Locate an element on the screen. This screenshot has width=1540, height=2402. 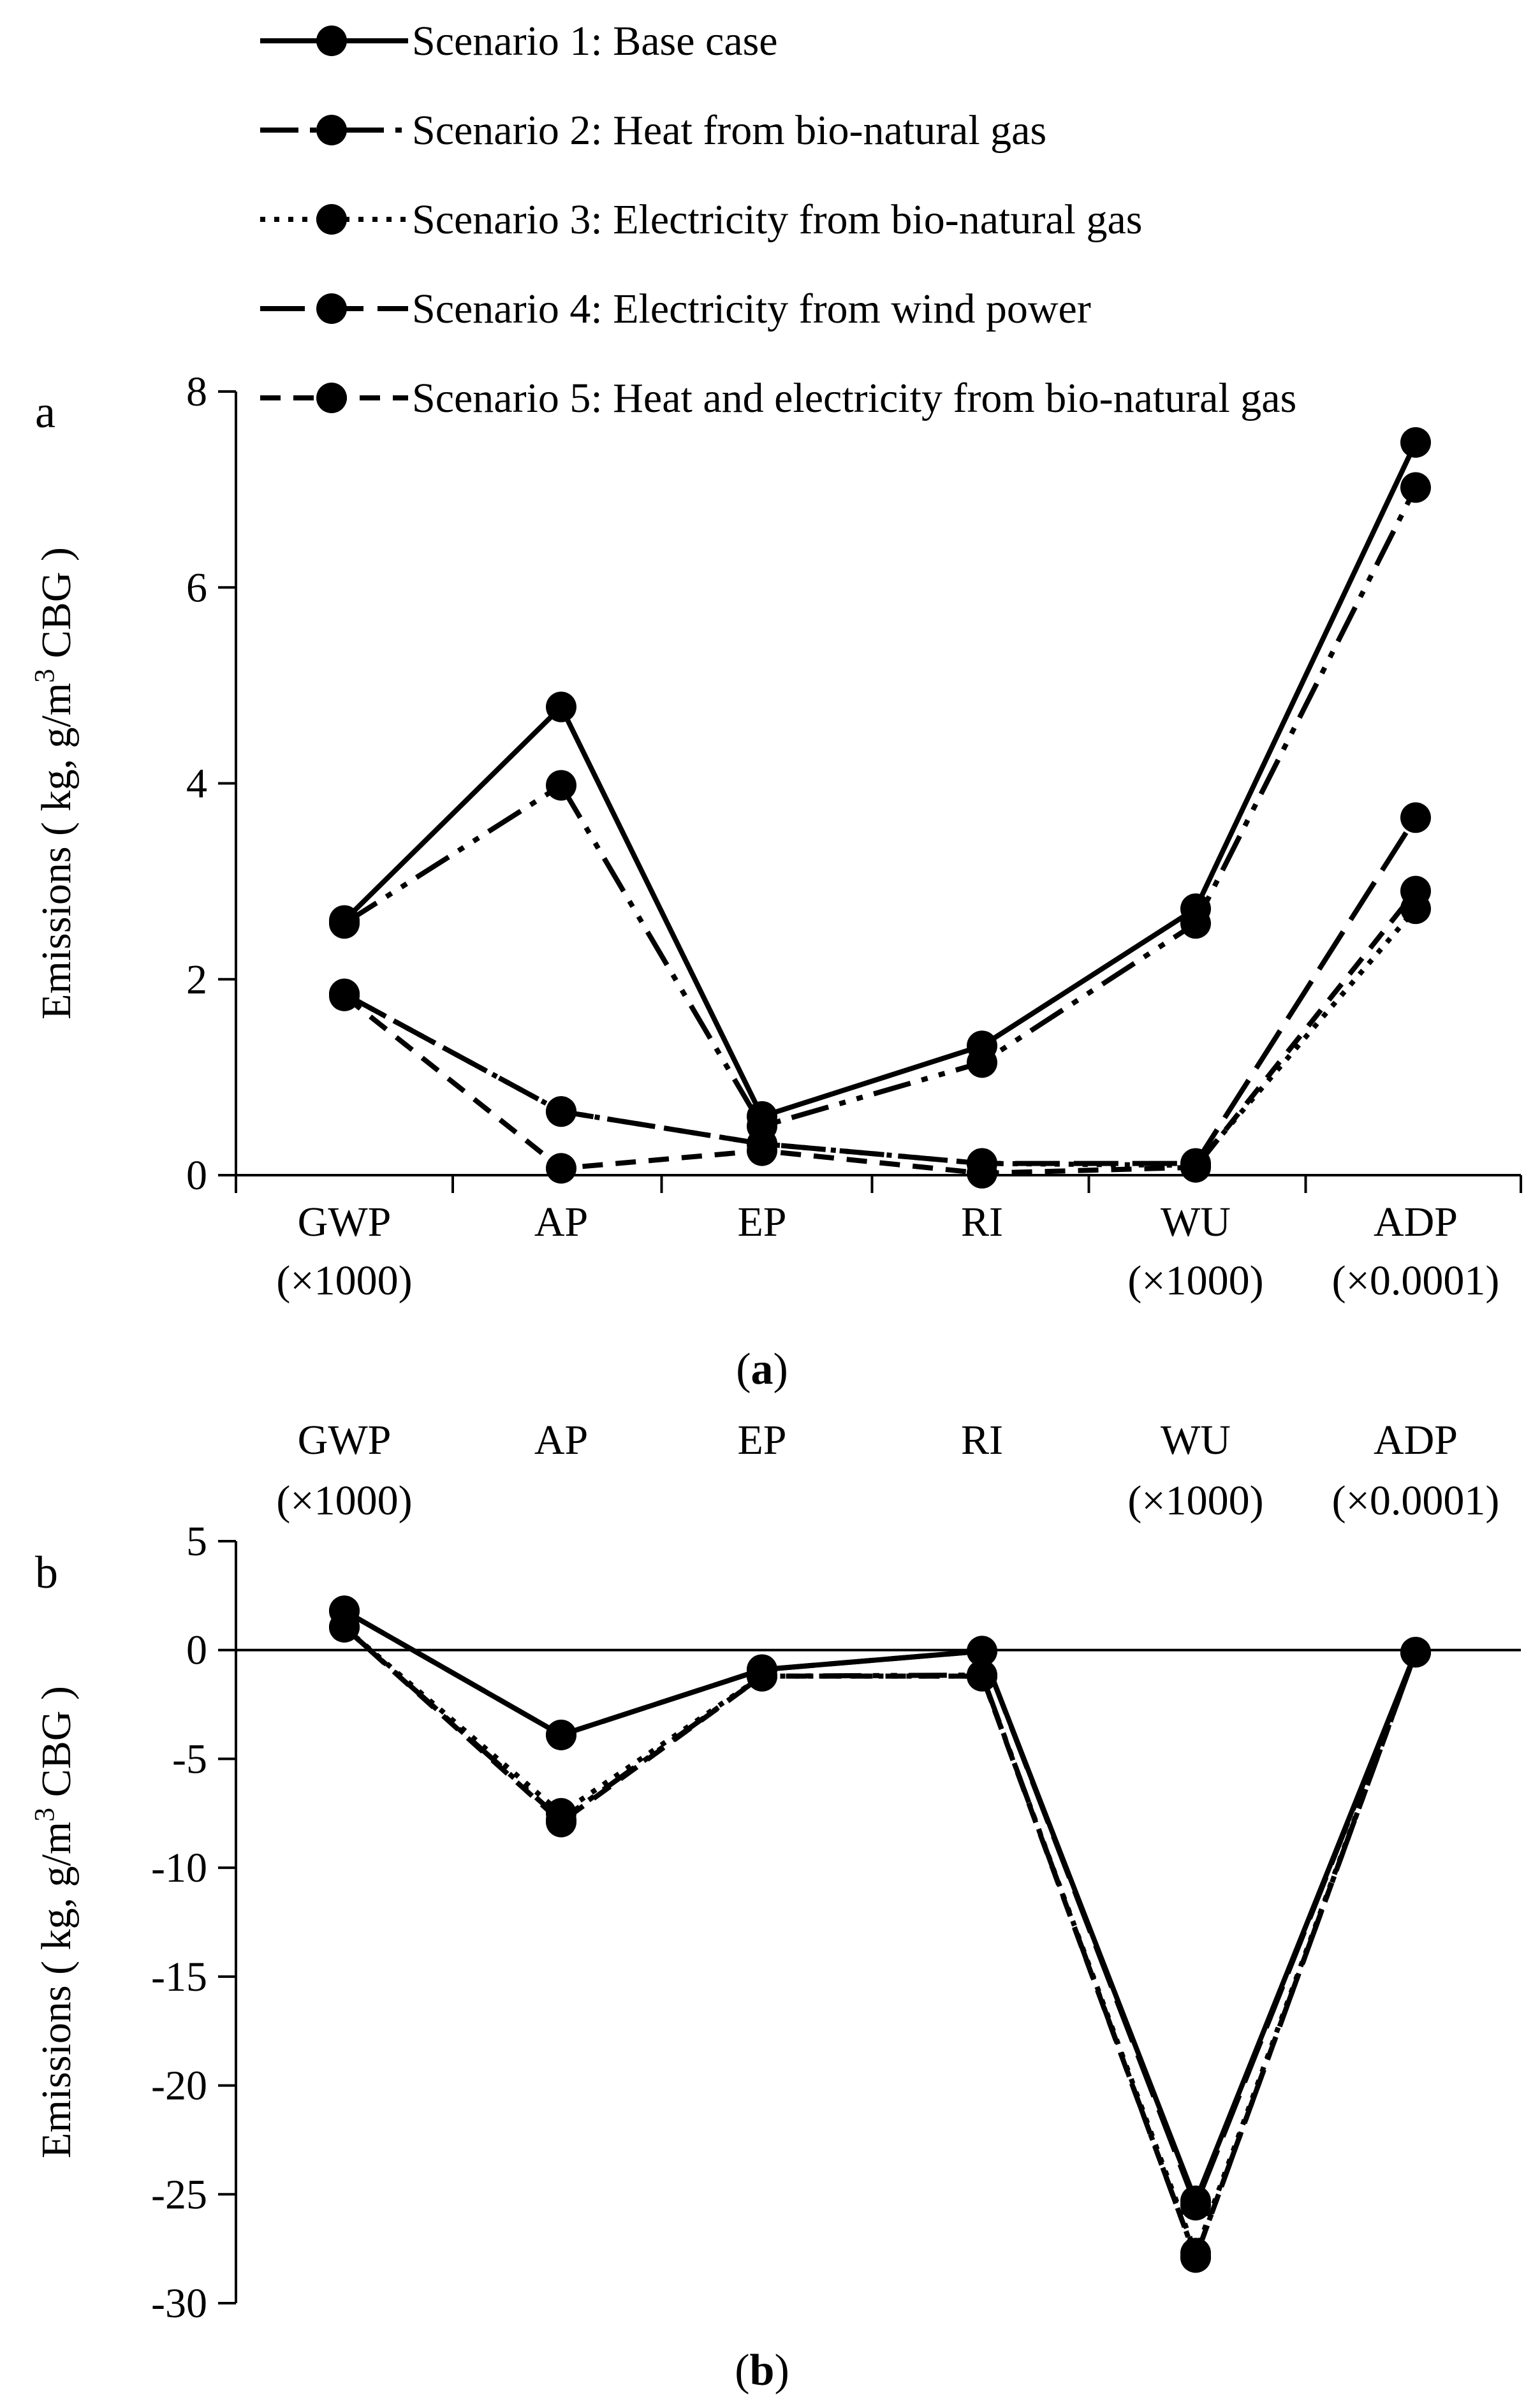
caption-letter: b is located at coordinates (762, 2370).